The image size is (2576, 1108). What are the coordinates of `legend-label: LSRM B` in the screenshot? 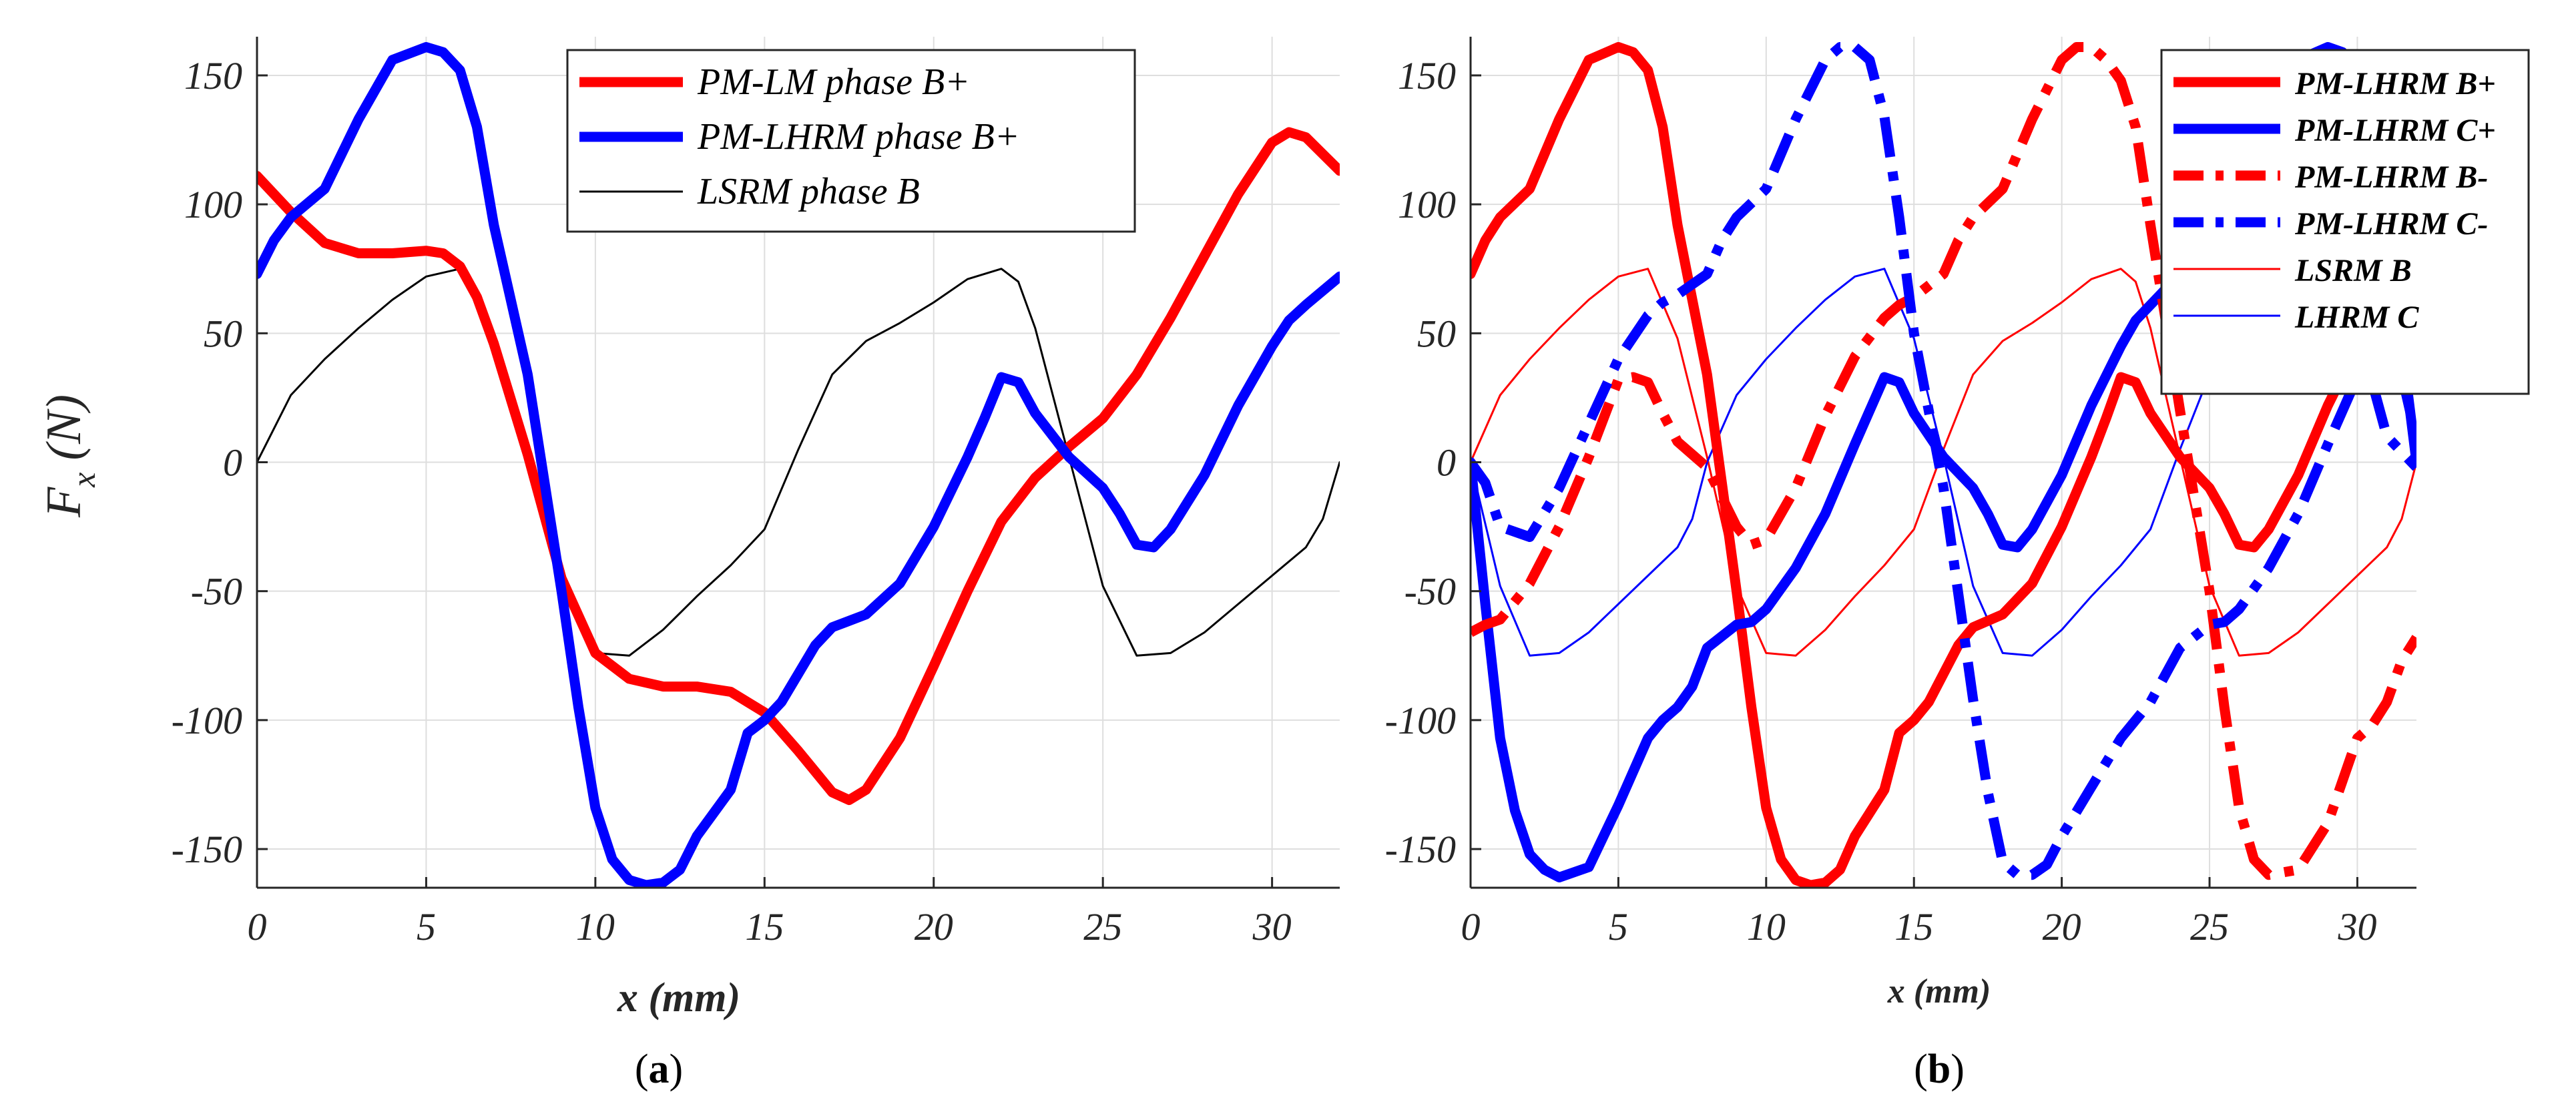 It's located at (2353, 270).